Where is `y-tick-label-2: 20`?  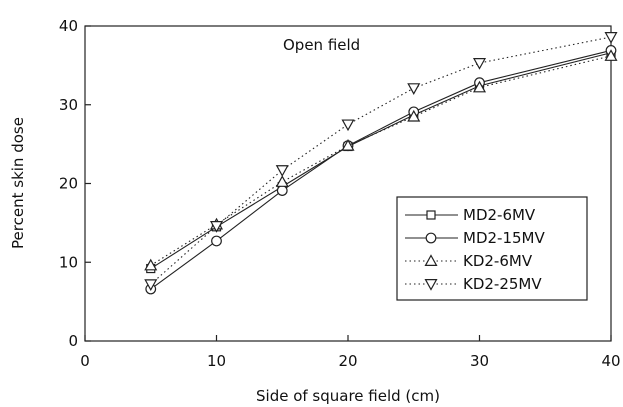
y-tick-label-2: 20 is located at coordinates (68, 184).